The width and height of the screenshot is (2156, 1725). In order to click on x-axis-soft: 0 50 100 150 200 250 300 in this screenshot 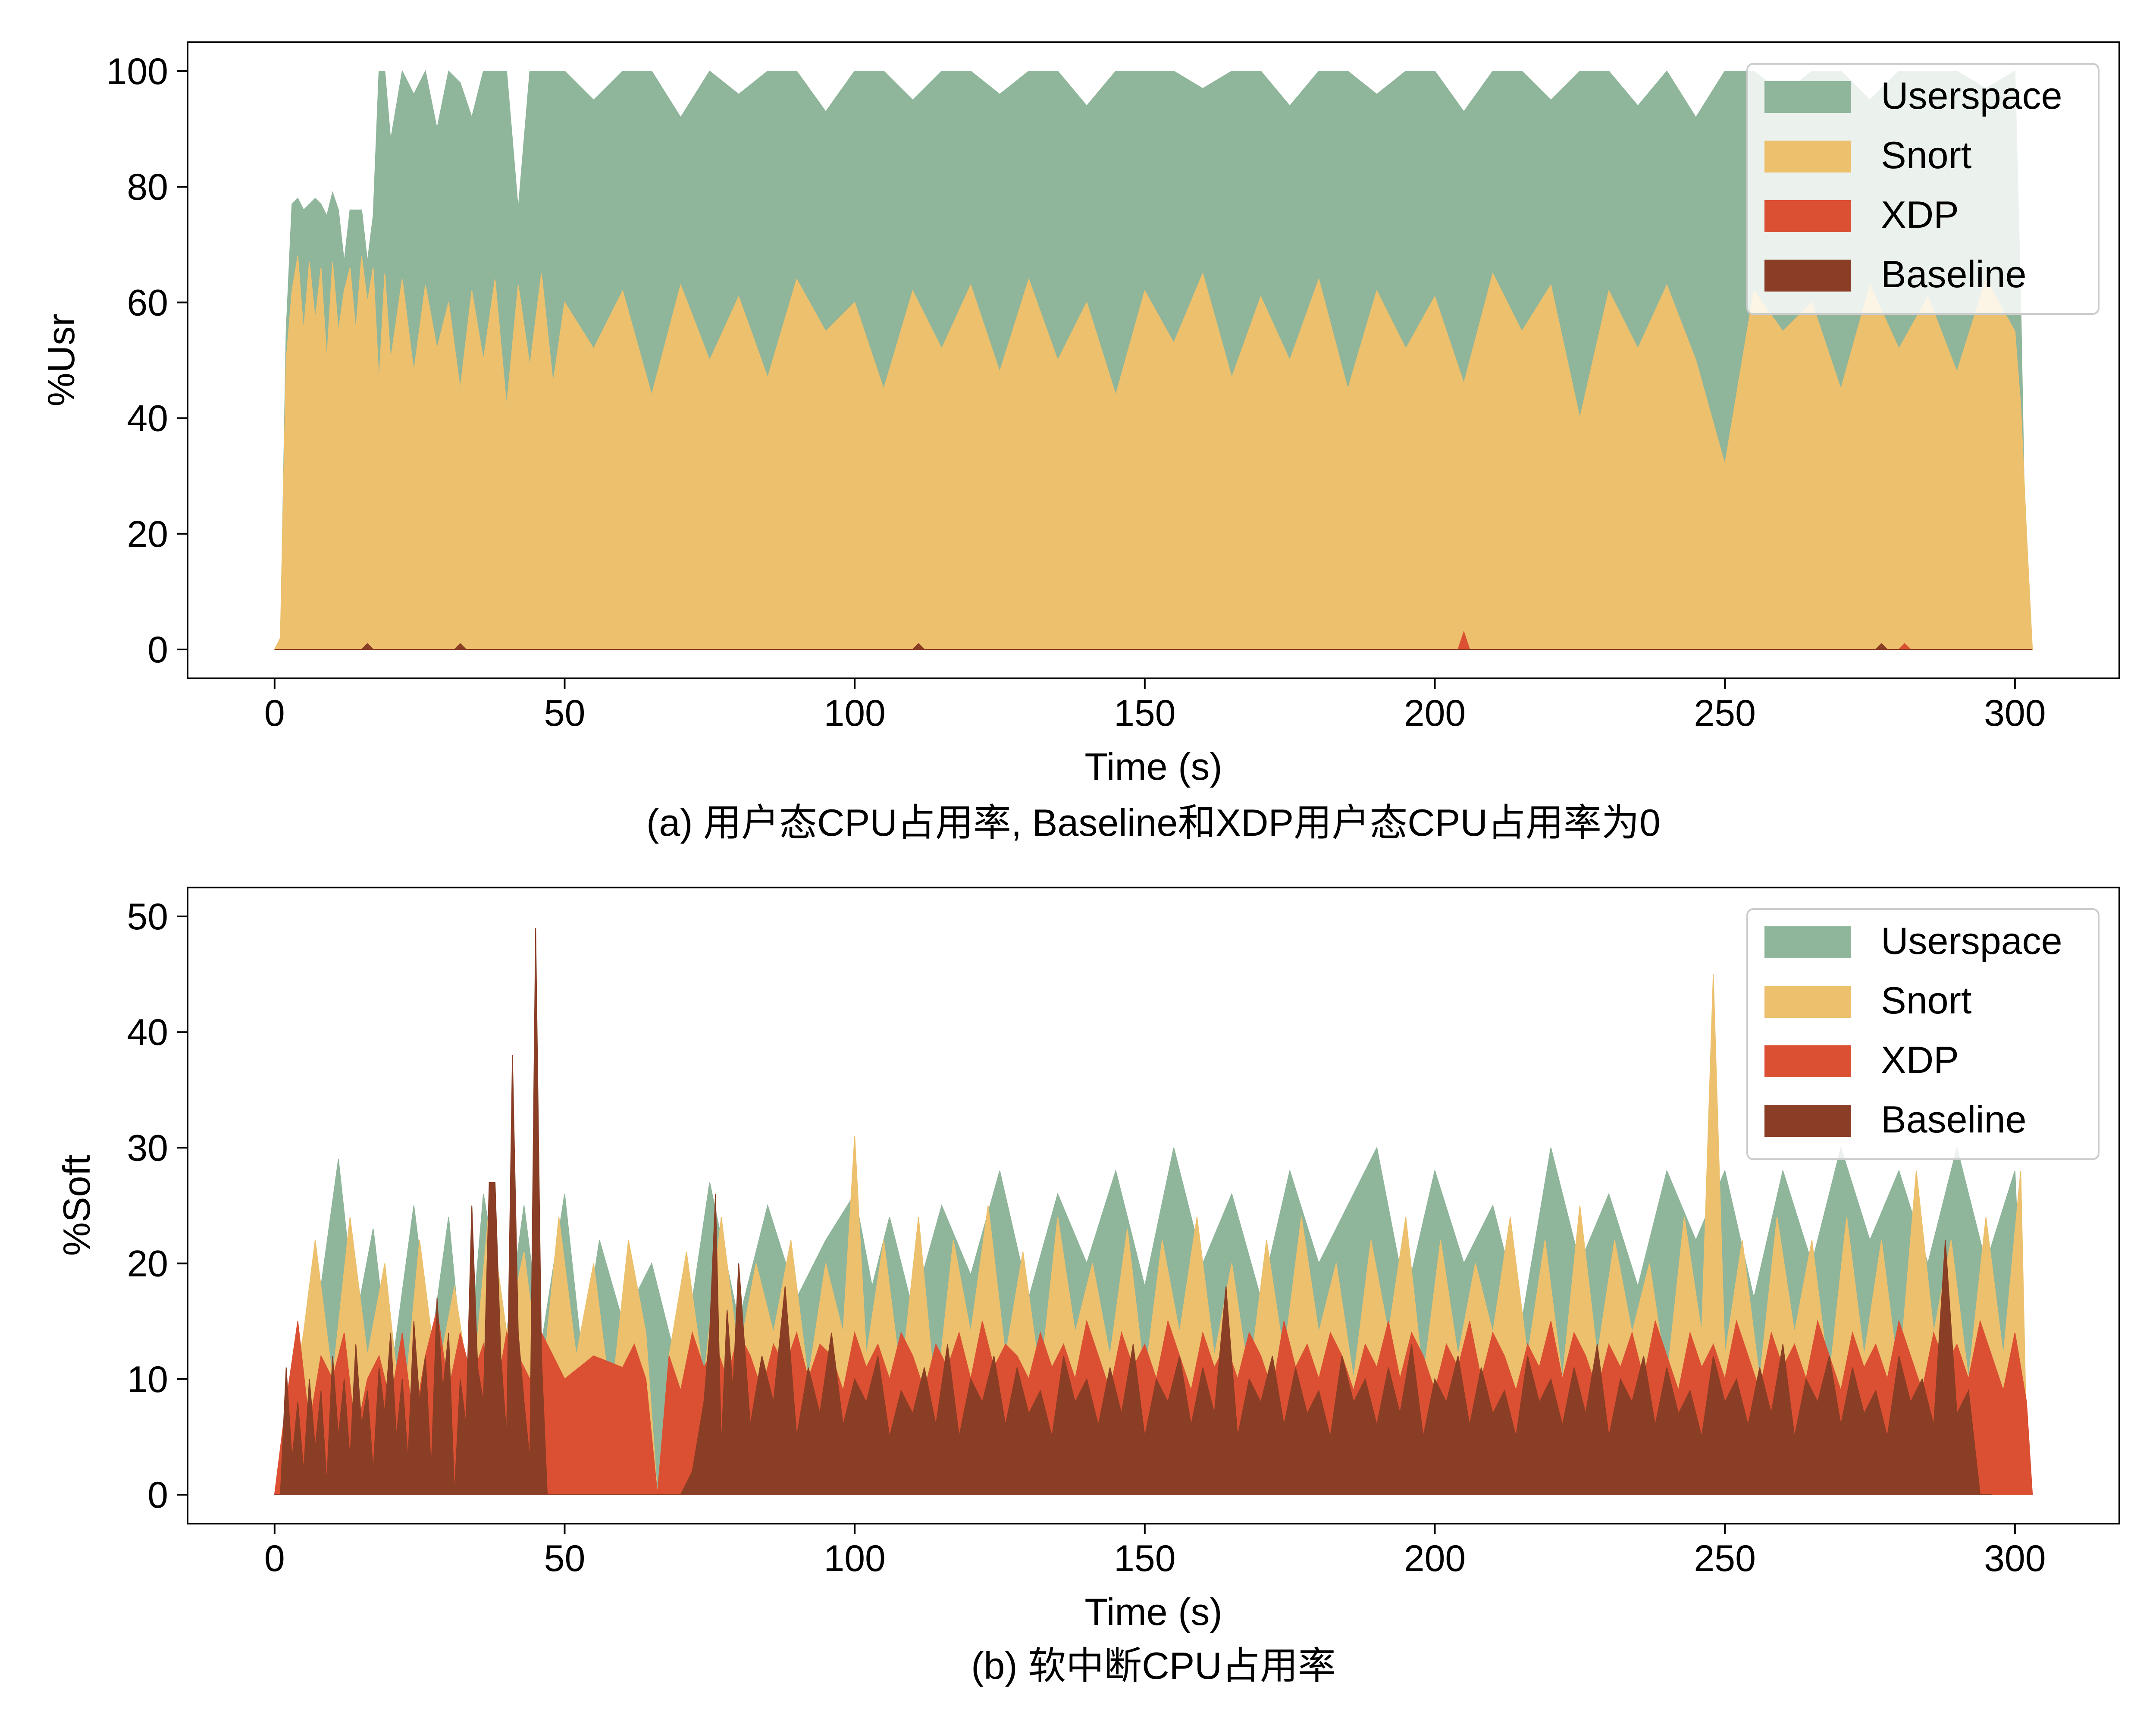, I will do `click(1155, 1552)`.